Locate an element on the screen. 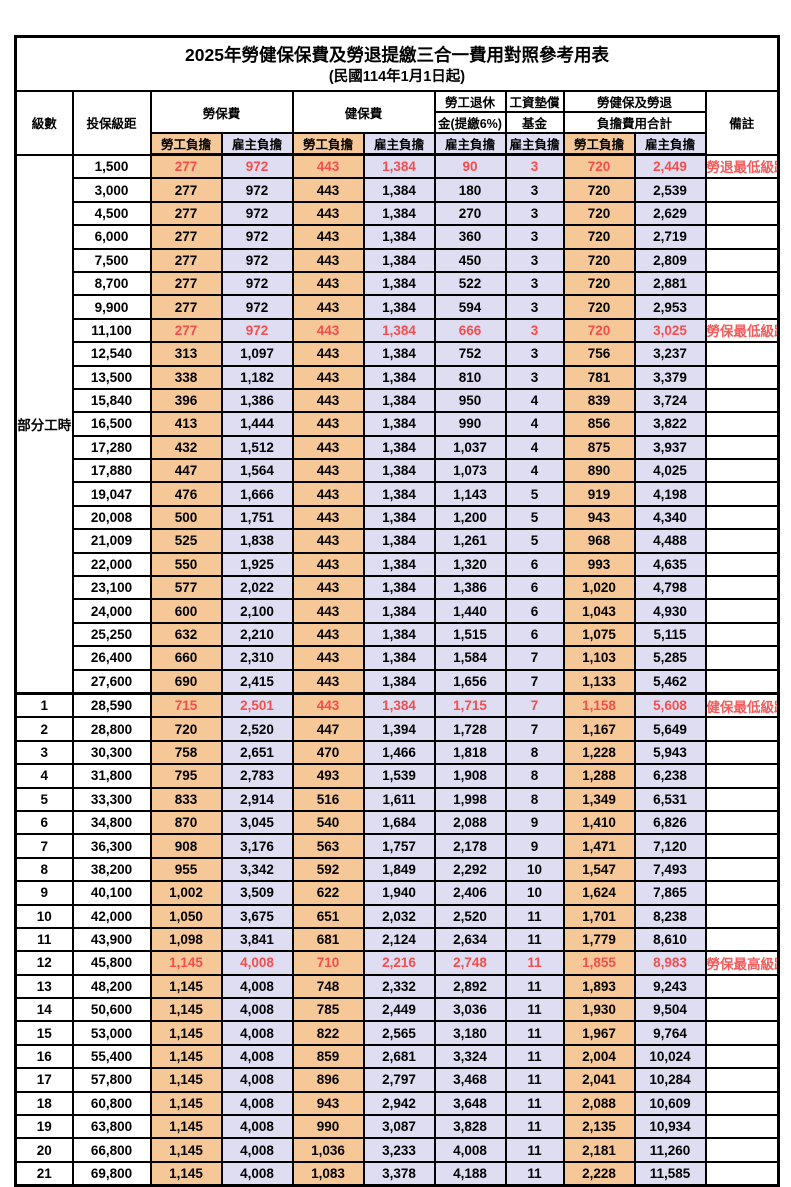  table-row: 12,540 313 1,097 443 1,384 752 3 756 3,237 is located at coordinates (398, 354).